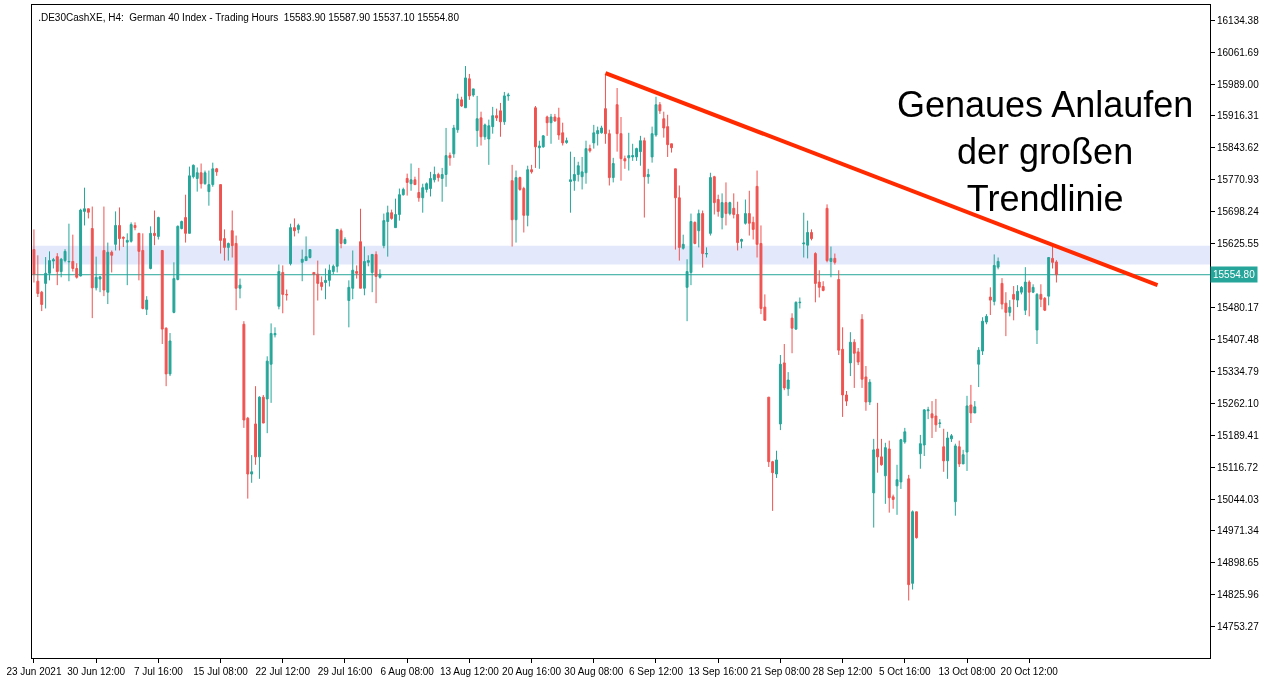  I want to click on x-tick-label: 22 Jul 12:00, so click(283, 671).